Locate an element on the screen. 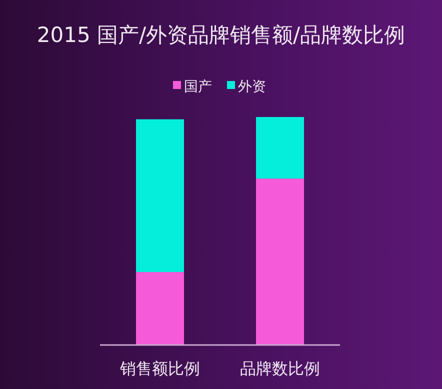  x-tick-label: 品牌数比例 is located at coordinates (280, 368).